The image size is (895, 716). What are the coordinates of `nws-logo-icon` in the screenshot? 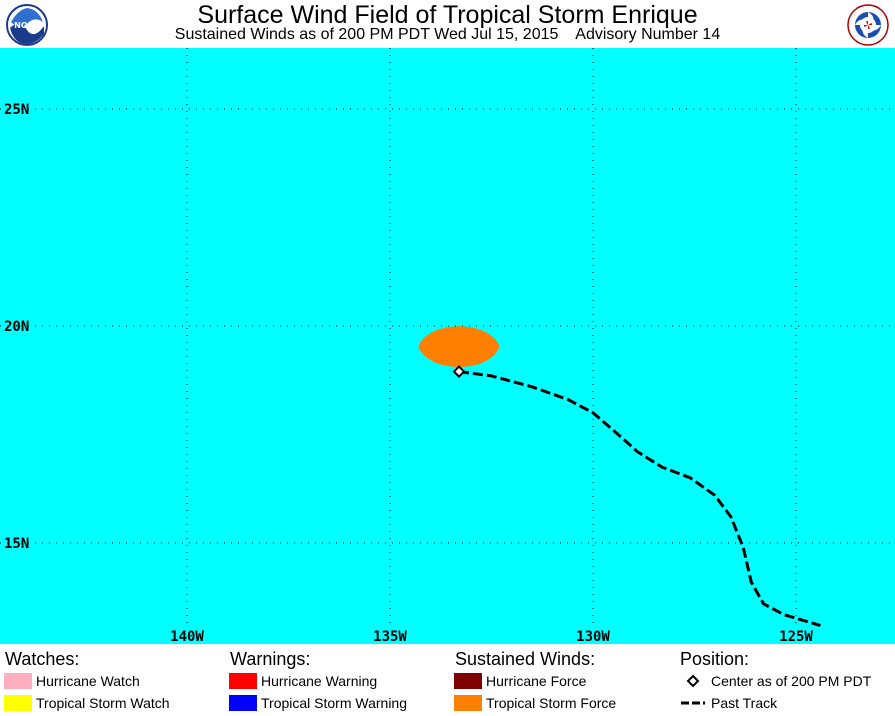 It's located at (868, 25).